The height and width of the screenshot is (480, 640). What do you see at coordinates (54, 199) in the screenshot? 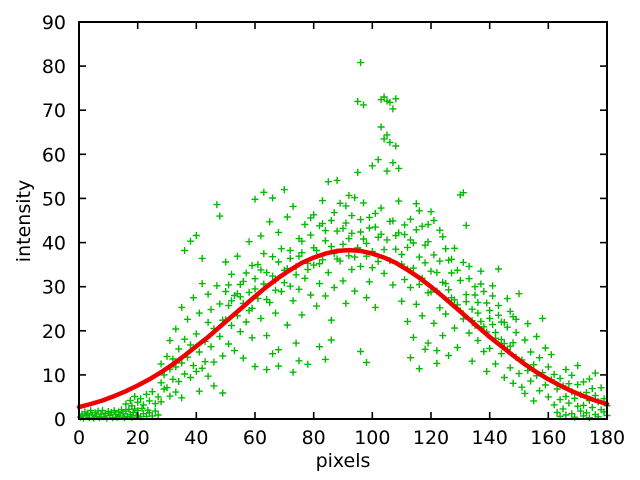
I see `y-tick-label: 50` at bounding box center [54, 199].